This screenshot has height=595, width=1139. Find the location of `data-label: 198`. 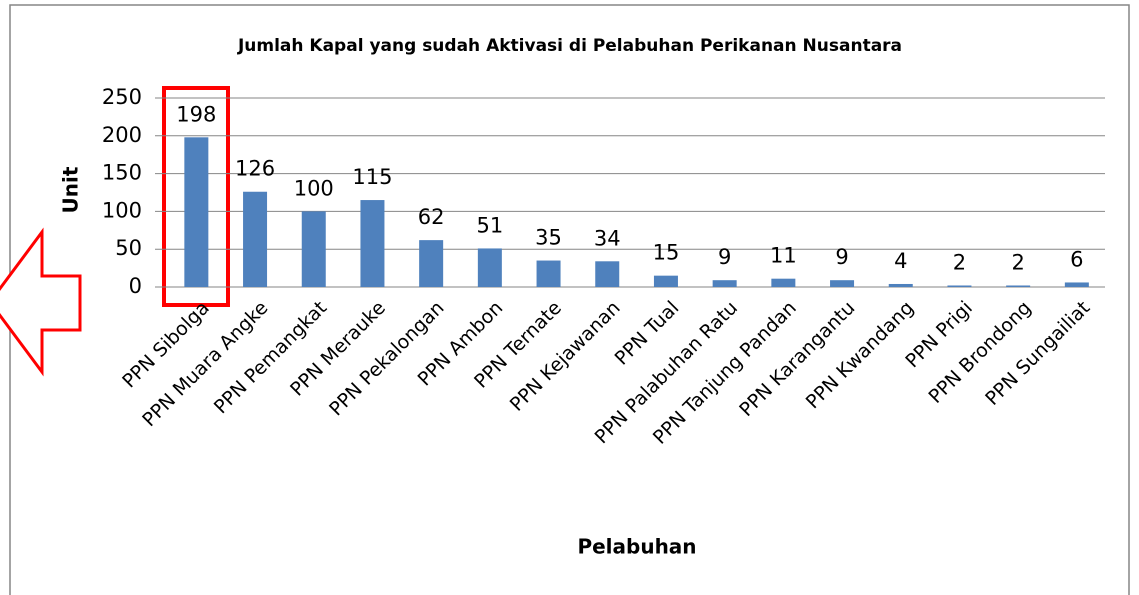

data-label: 198 is located at coordinates (196, 114).